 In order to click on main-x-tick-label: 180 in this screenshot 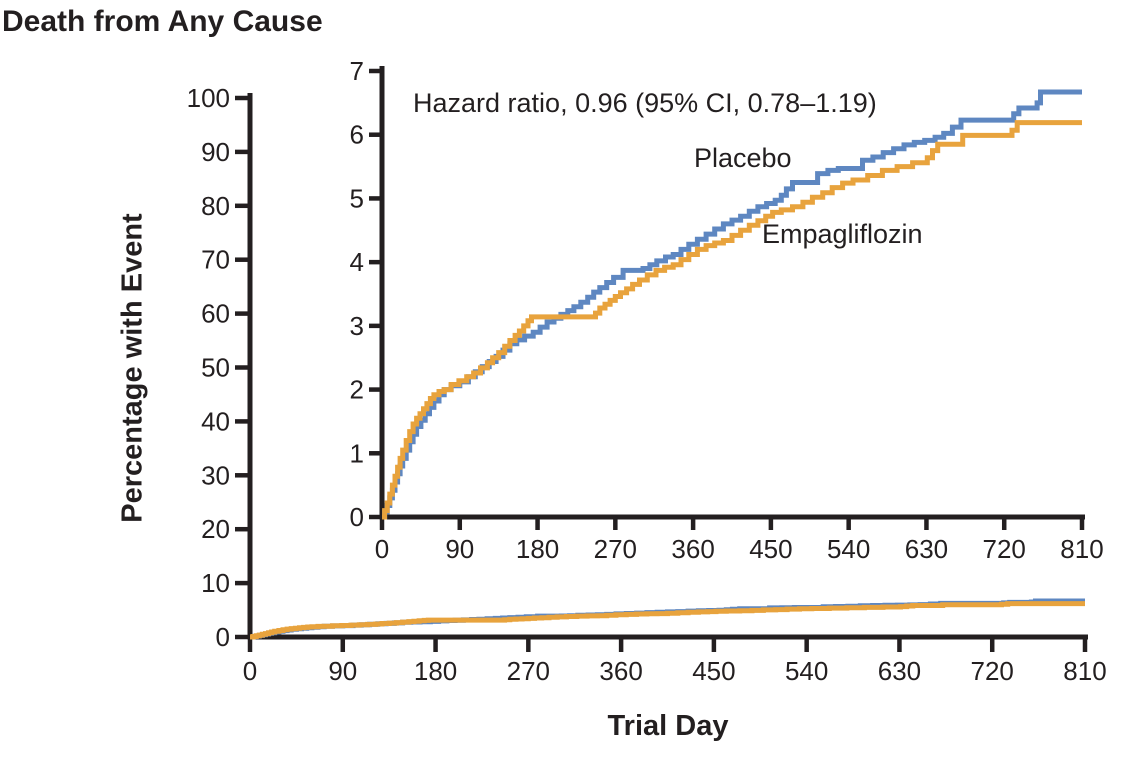, I will do `click(435, 671)`.